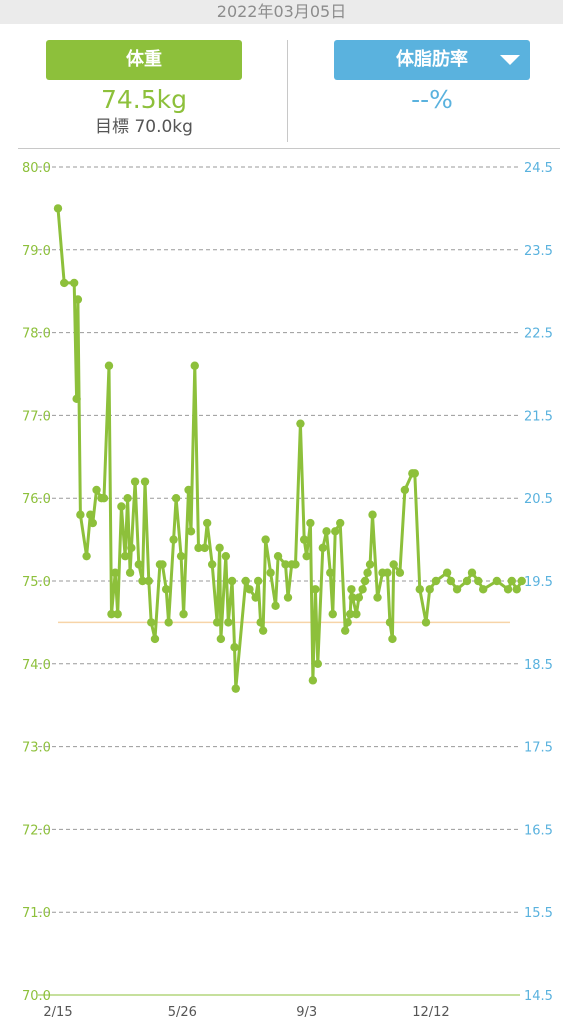  Describe the element at coordinates (36, 996) in the screenshot. I see `y-tick-left: 70.0` at that location.